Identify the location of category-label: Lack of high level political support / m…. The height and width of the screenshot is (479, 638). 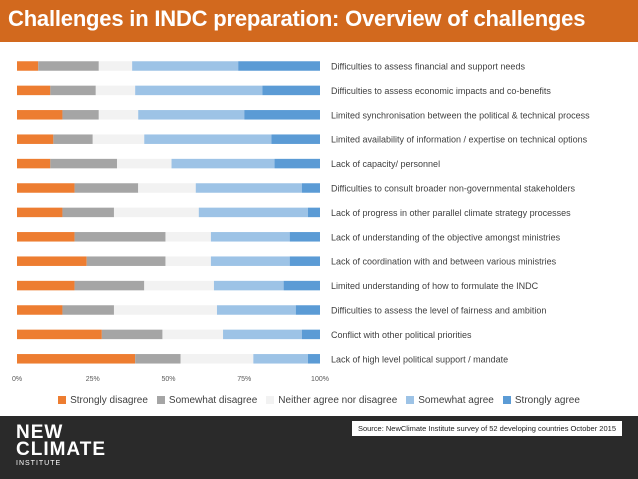
(419, 359).